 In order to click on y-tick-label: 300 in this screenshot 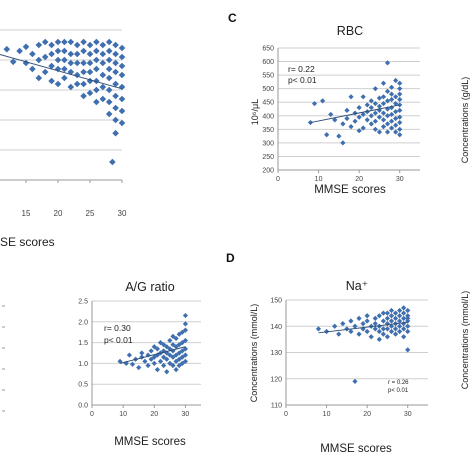, I will do `click(268, 143)`.